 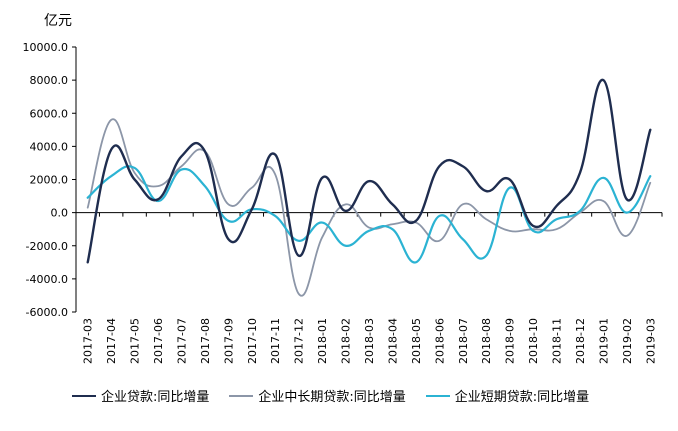 I want to click on x-tick-label: 2017-07, so click(x=181, y=341).